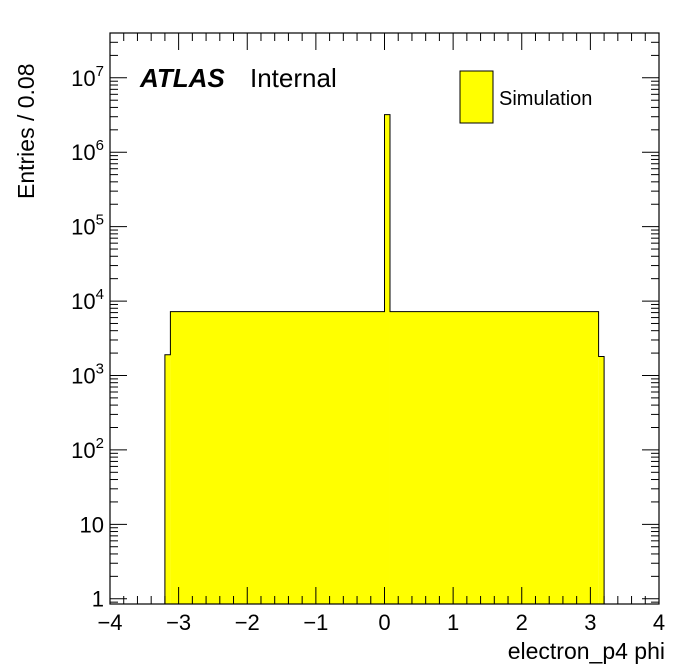 Image resolution: width=696 pixels, height=672 pixels. I want to click on y-tick-label: 10⁶, so click(87, 151).